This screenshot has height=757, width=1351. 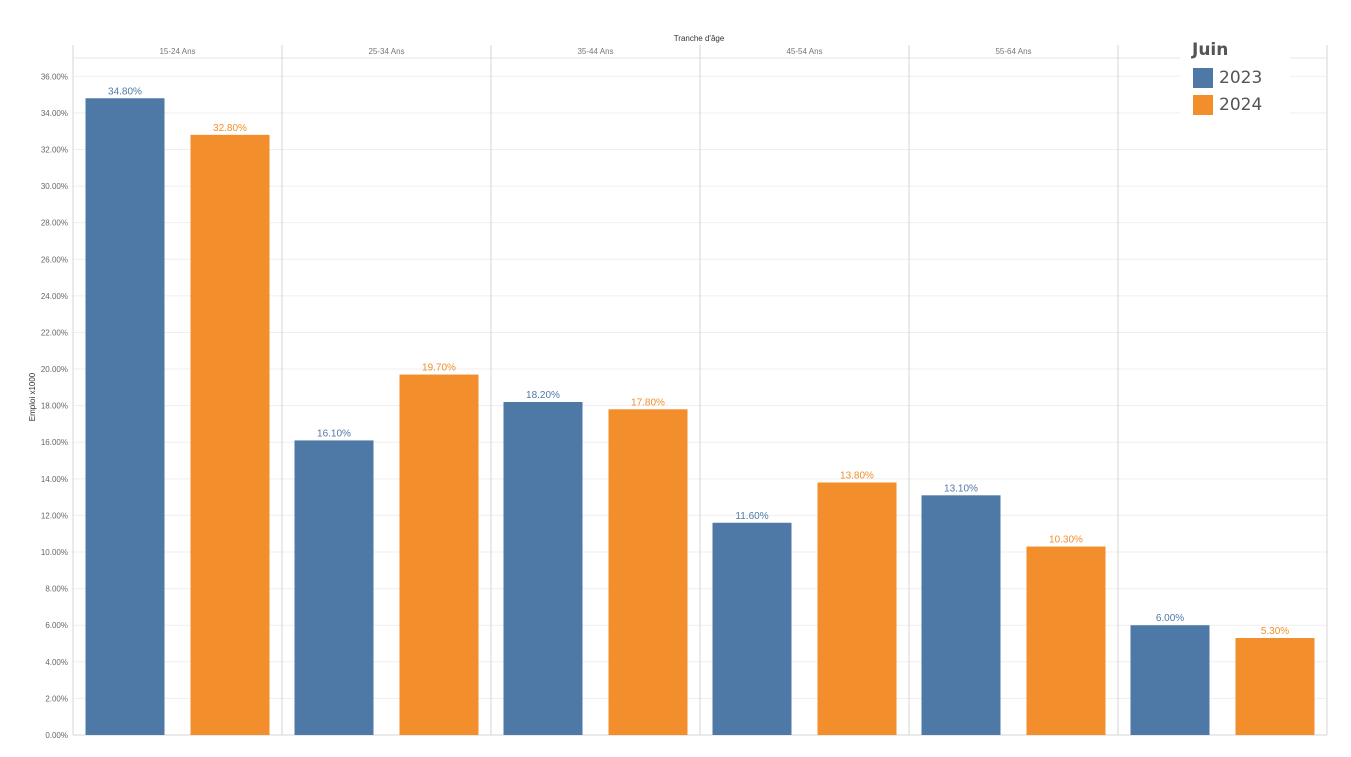 What do you see at coordinates (334, 433) in the screenshot?
I see `data-label: 16.10%` at bounding box center [334, 433].